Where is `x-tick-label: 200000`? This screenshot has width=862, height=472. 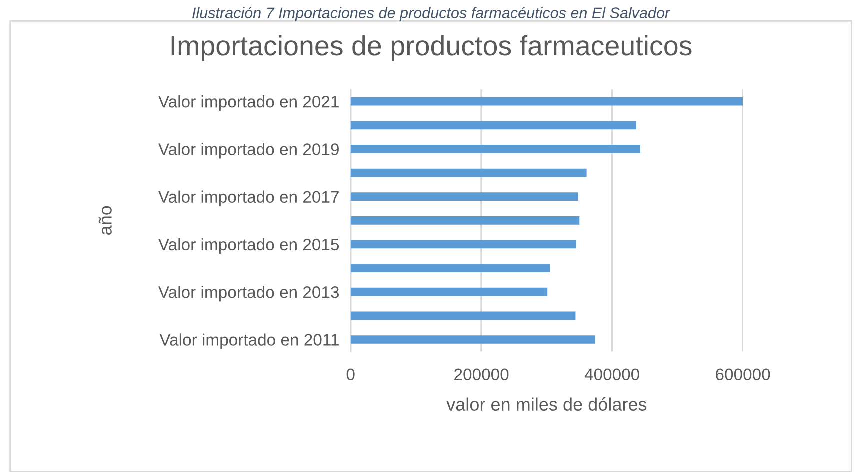
x-tick-label: 200000 is located at coordinates (481, 374).